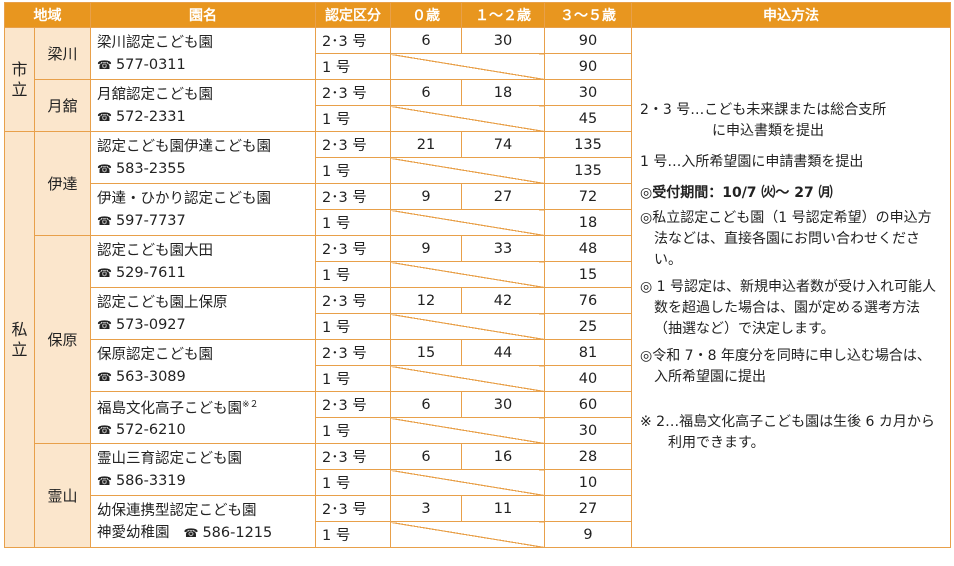  I want to click on school-name-cell: 福島文化高子こども園※２ ☎ 572-6210, so click(203, 417).